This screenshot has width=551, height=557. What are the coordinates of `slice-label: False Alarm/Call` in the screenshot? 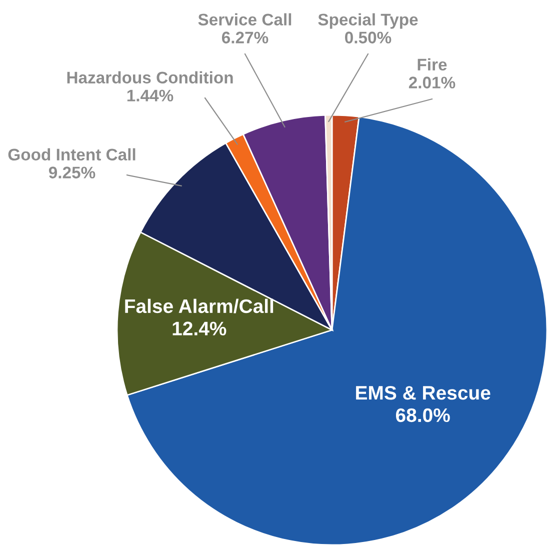 It's located at (199, 306).